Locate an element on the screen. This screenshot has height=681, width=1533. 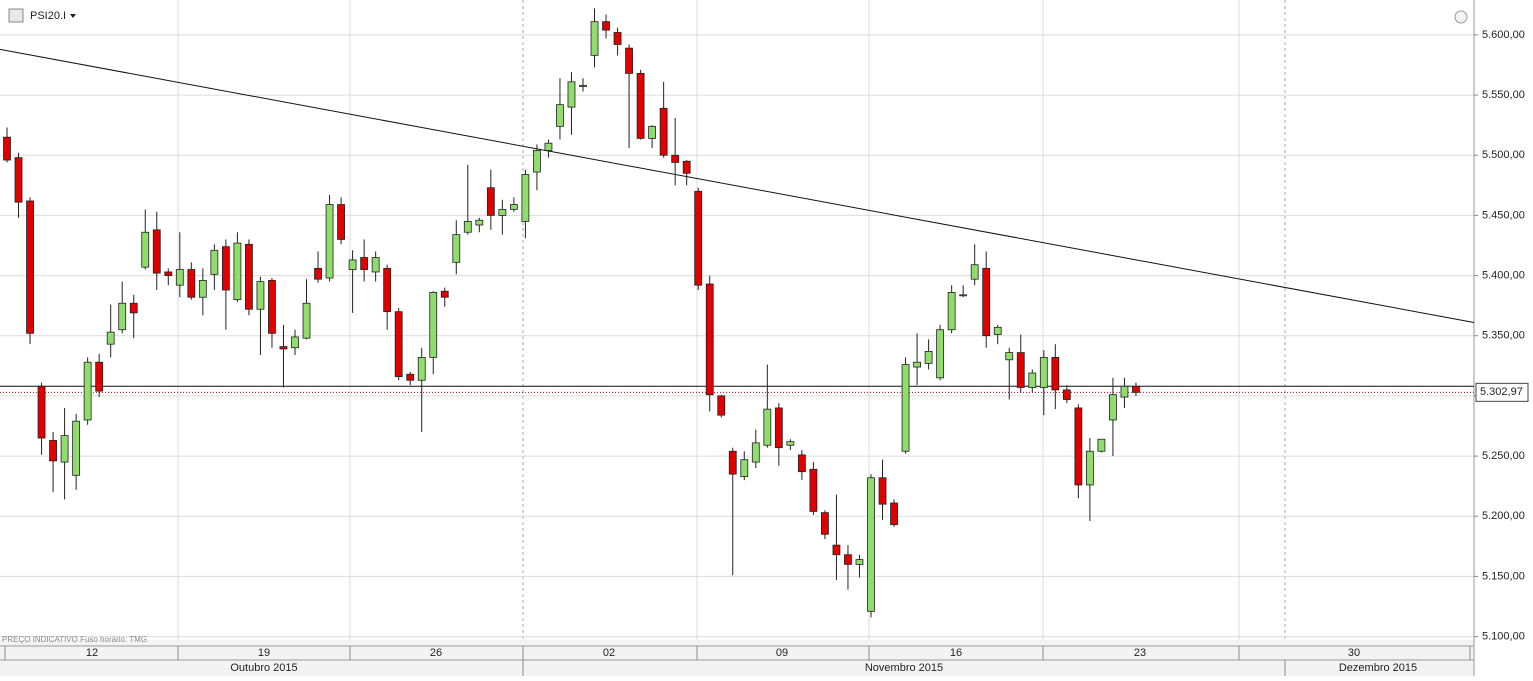
y-tick-label: 5.600,00 is located at coordinates (1503, 35).